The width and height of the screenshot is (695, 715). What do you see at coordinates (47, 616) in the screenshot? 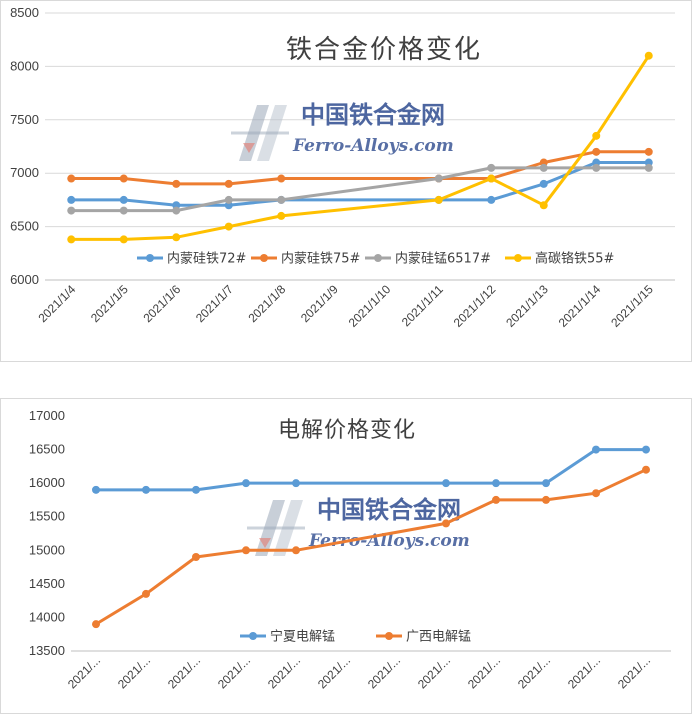
I see `y-tick-label: 14000` at bounding box center [47, 616].